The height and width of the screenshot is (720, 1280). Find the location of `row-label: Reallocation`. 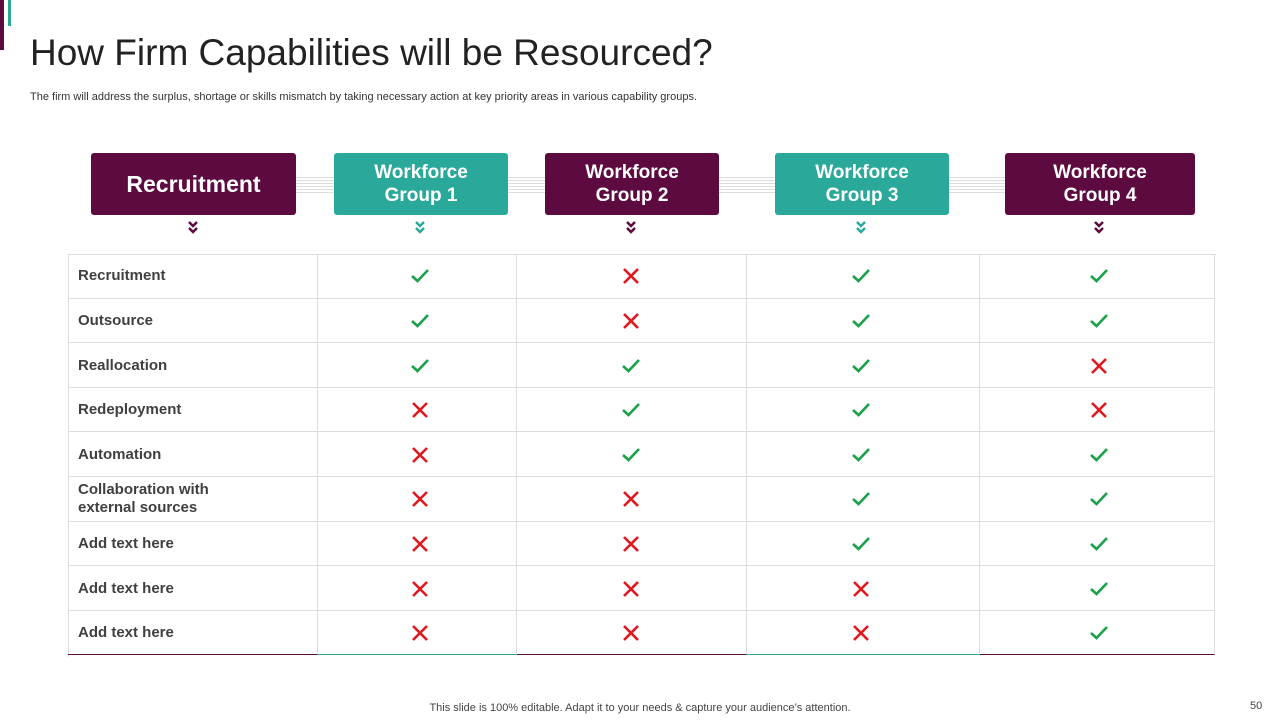

row-label: Reallocation is located at coordinates (123, 365).